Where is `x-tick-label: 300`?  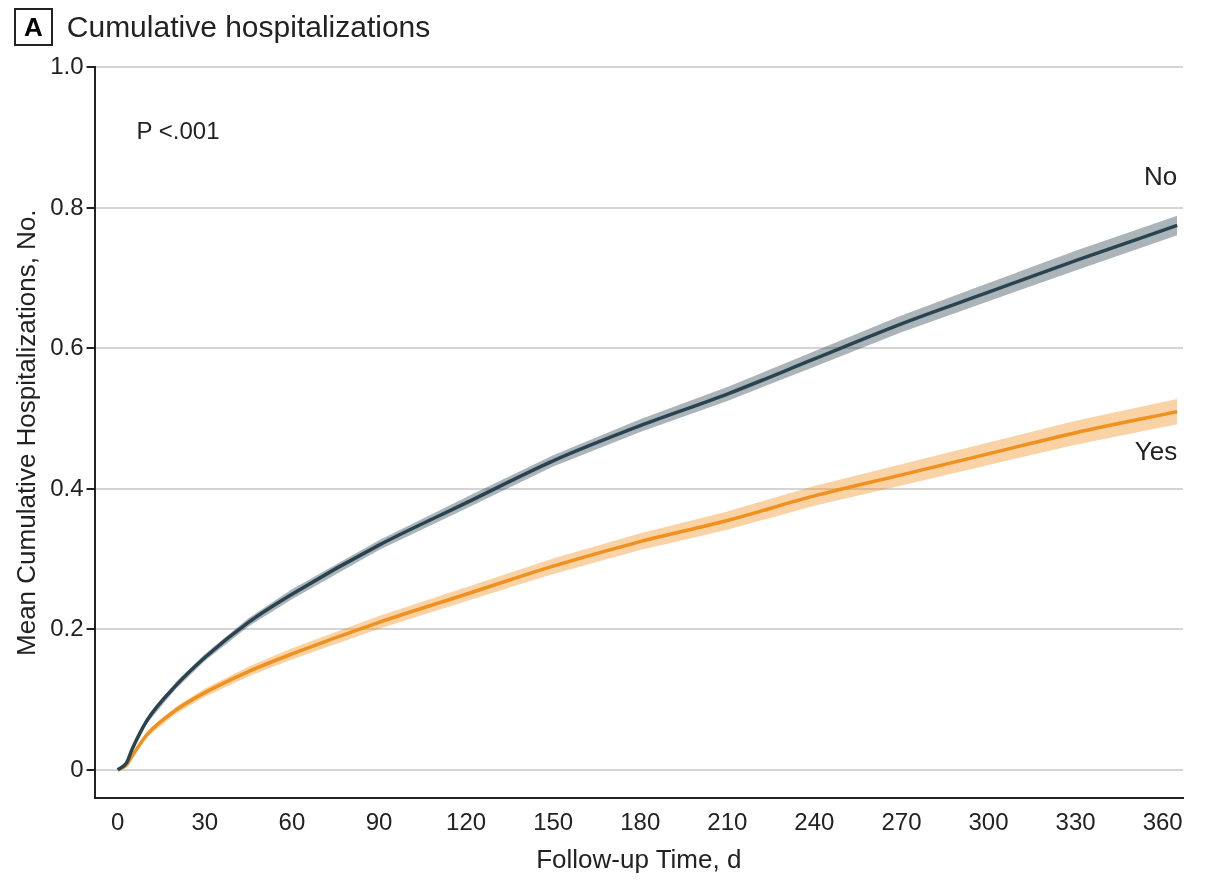 x-tick-label: 300 is located at coordinates (988, 822).